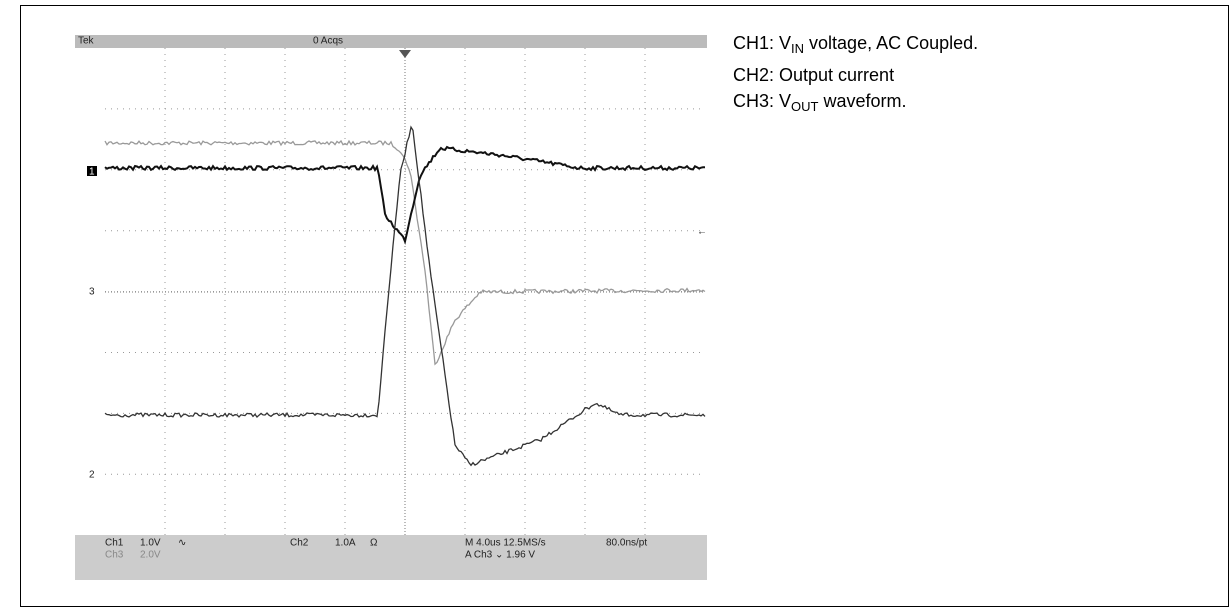 The height and width of the screenshot is (607, 1231). What do you see at coordinates (114, 555) in the screenshot?
I see `ch3-label: Ch3` at bounding box center [114, 555].